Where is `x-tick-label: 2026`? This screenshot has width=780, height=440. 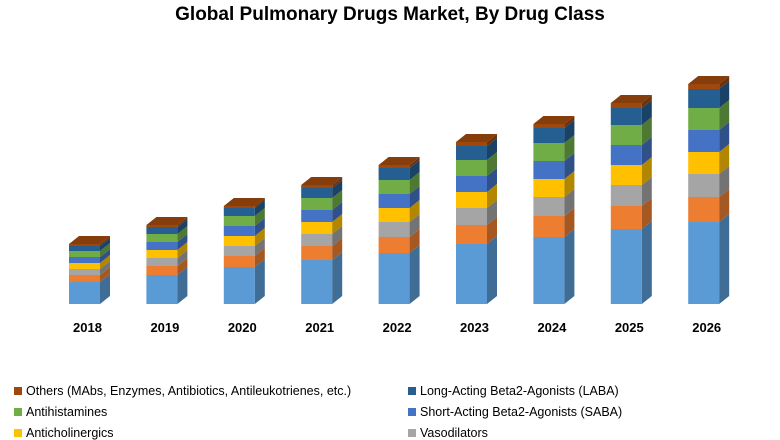
x-tick-label: 2026 is located at coordinates (706, 327).